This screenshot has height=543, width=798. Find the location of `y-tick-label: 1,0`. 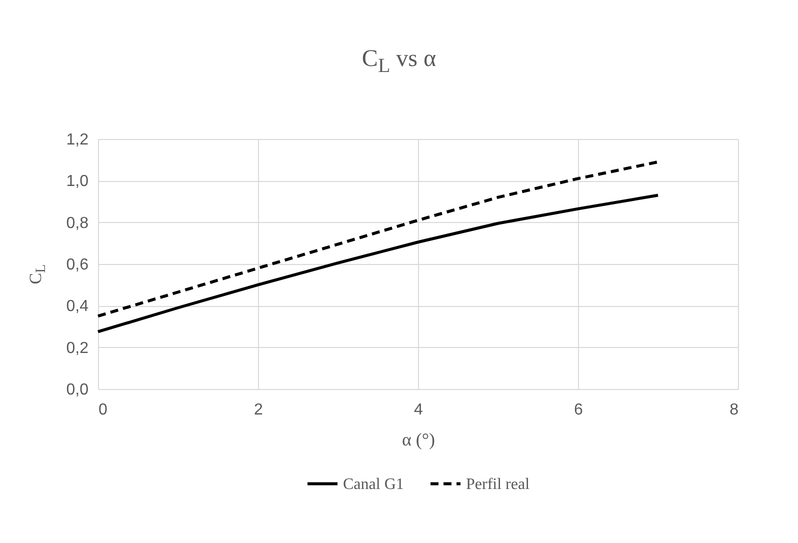

y-tick-label: 1,0 is located at coordinates (77, 181).